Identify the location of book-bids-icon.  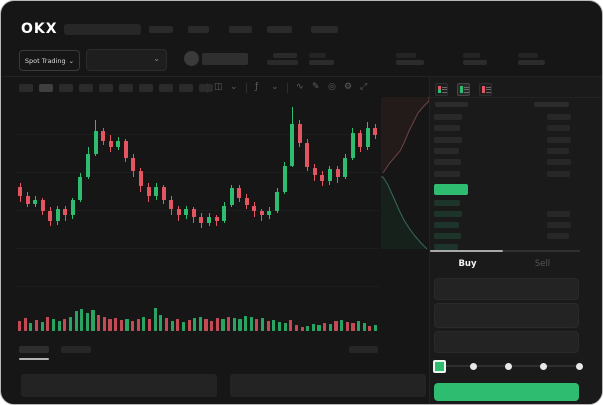
(463, 89).